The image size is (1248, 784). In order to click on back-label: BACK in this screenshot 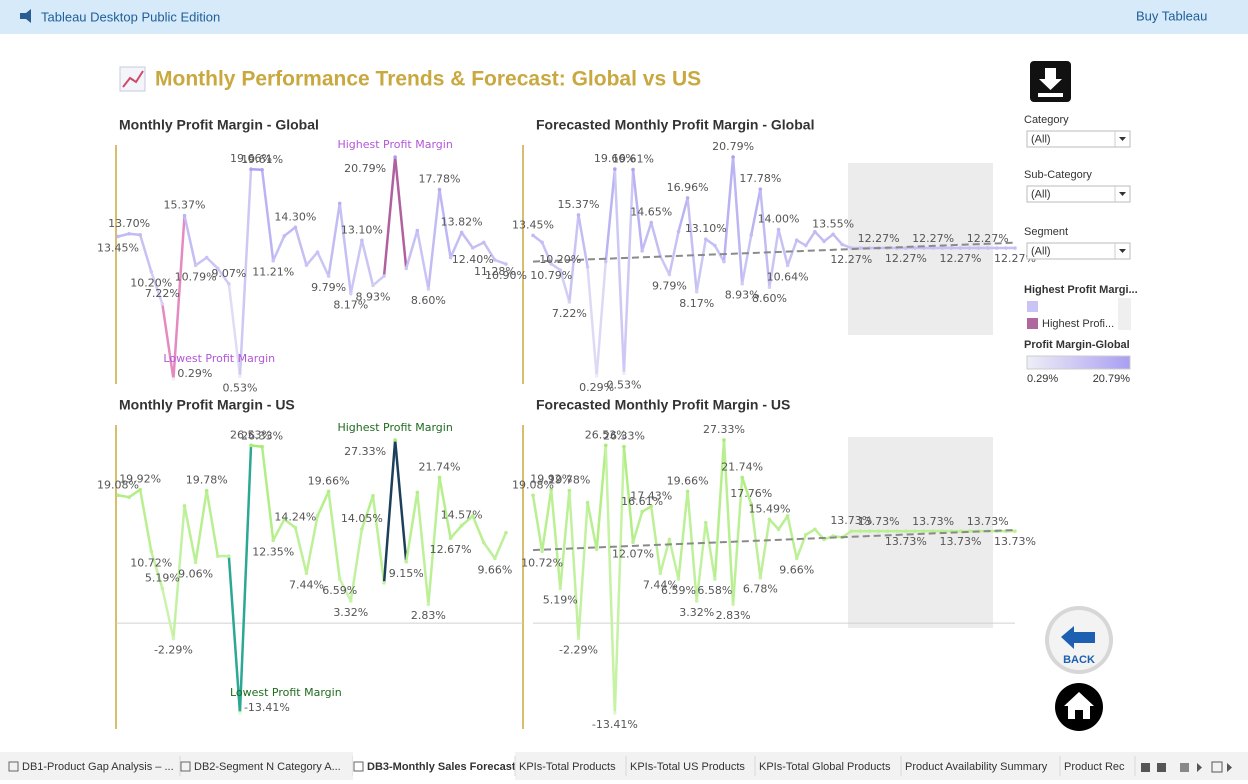, I will do `click(1079, 660)`.